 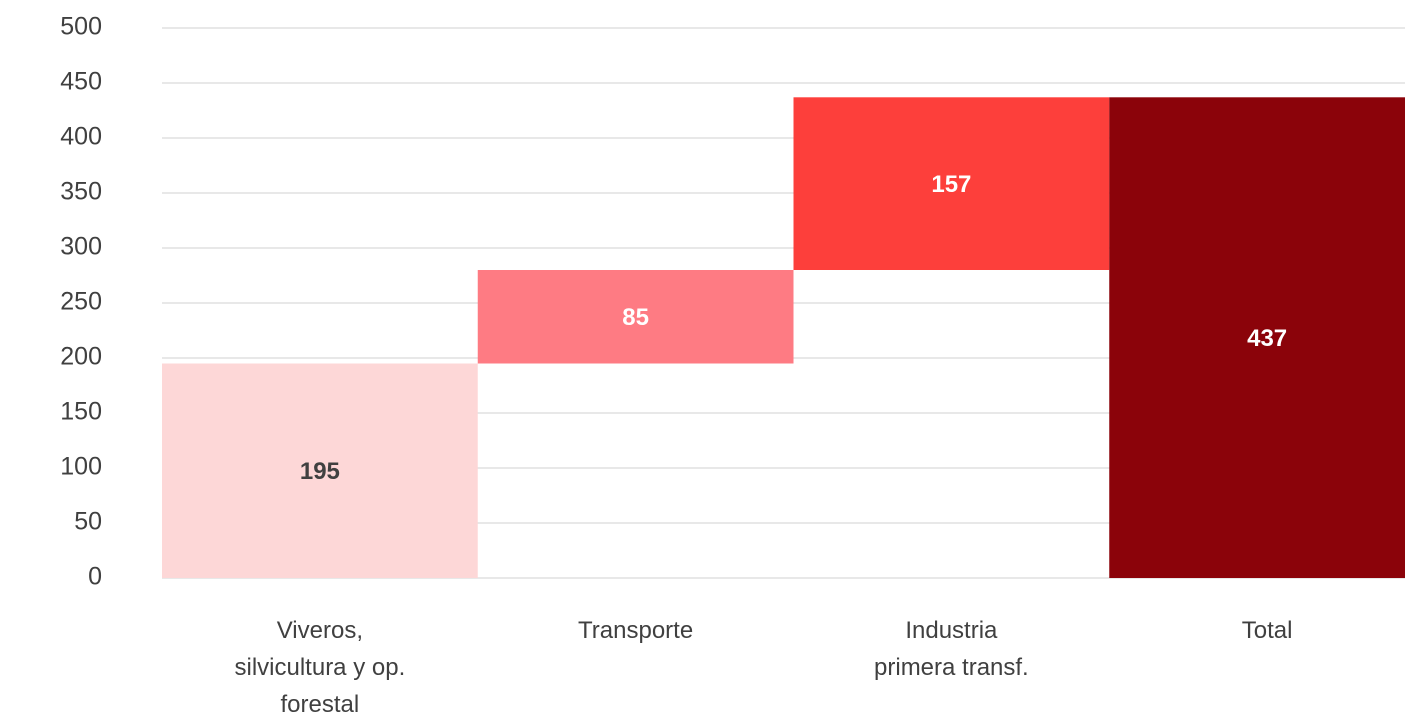 I want to click on value-label: 85, so click(x=635, y=317).